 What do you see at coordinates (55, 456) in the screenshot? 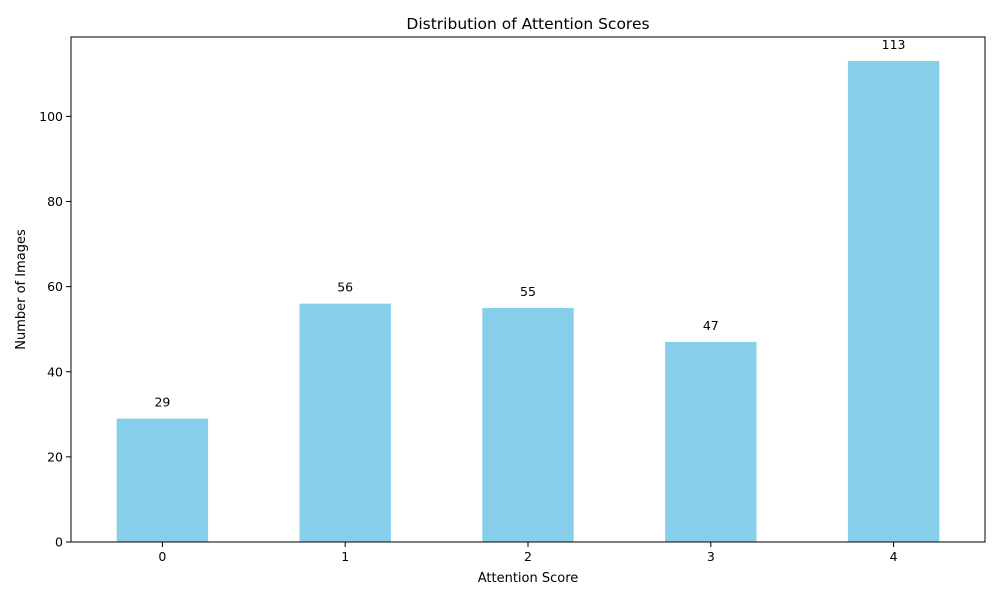
I see `y-tick-label-20: 20` at bounding box center [55, 456].